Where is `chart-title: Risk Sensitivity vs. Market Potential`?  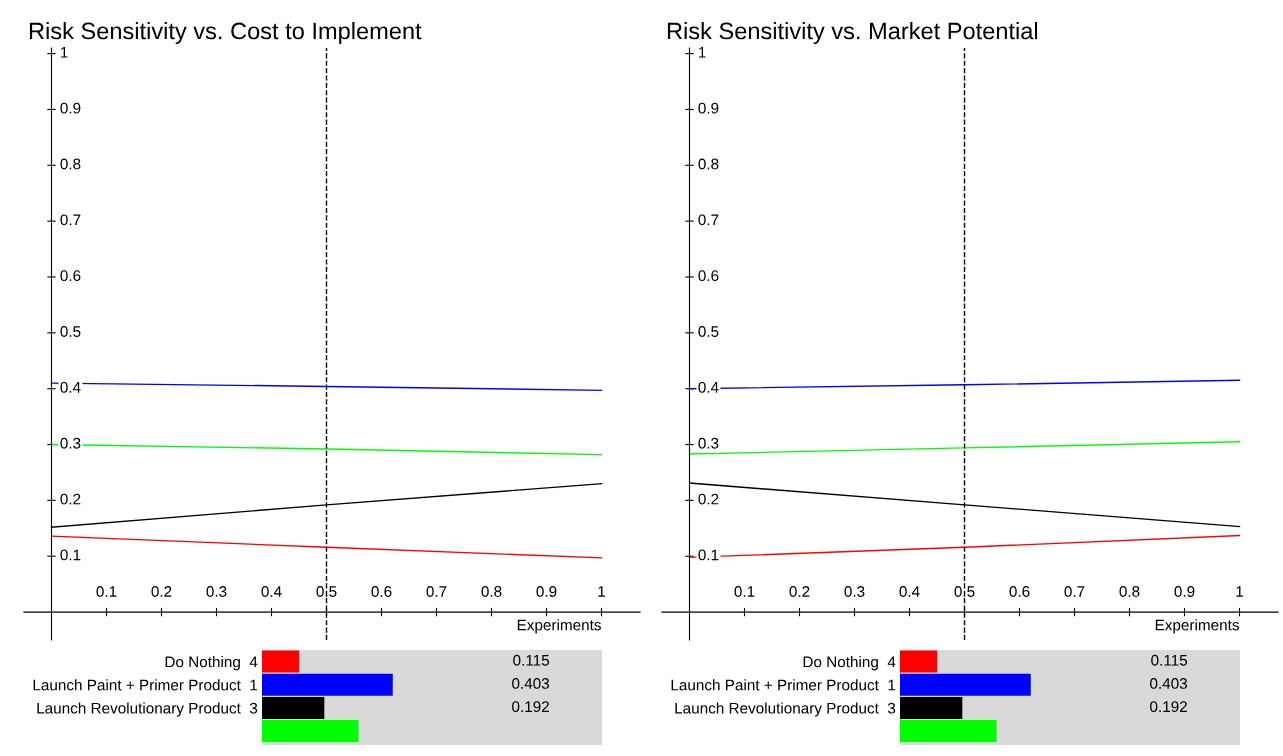
chart-title: Risk Sensitivity vs. Market Potential is located at coordinates (852, 33).